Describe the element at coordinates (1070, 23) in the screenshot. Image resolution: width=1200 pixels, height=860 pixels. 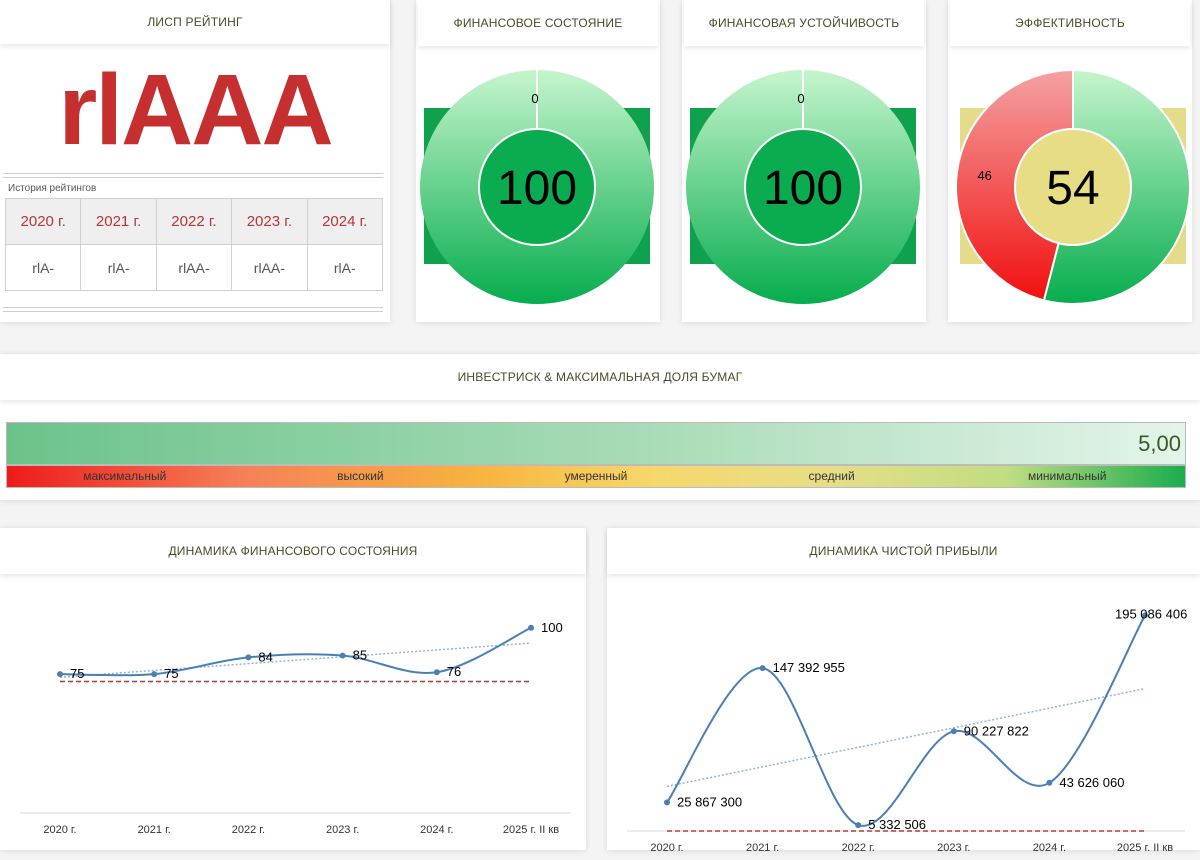
I see `efficiency-header: ЭФФЕКТИВНОСТЬ` at that location.